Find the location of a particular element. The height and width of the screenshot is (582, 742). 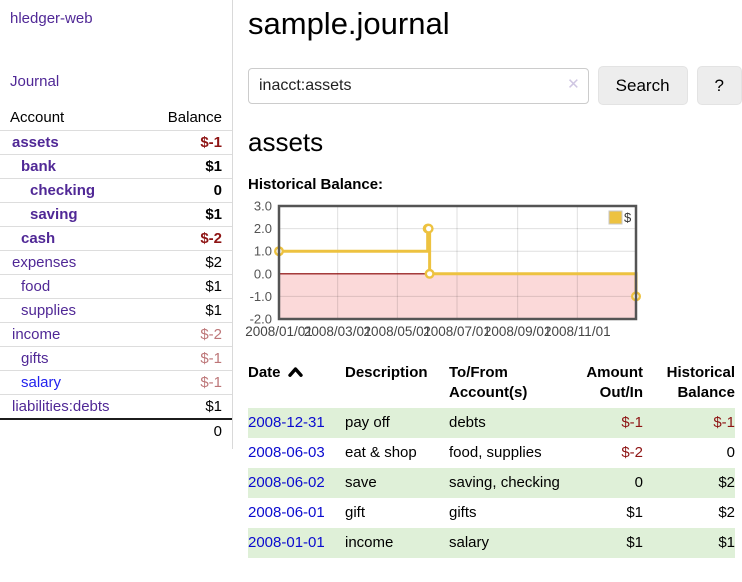

svg-text: -1.0 is located at coordinates (261, 296).